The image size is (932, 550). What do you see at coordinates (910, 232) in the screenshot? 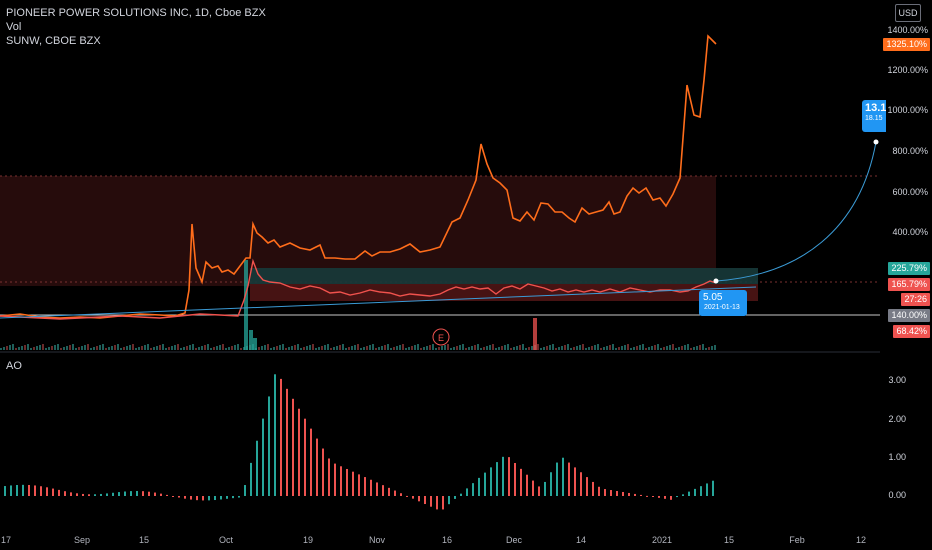
I see `y-tick-label: 400.00%` at bounding box center [910, 232].